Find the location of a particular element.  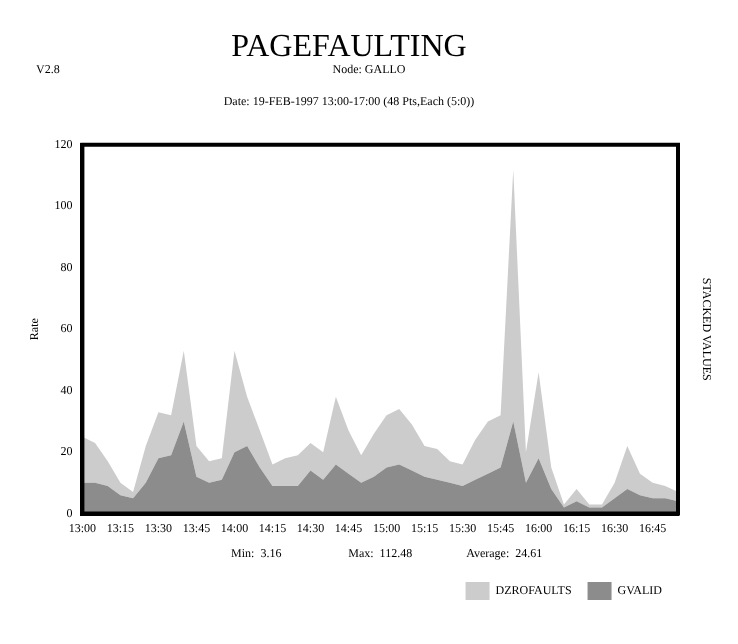

chart-title: PAGEFAULTING is located at coordinates (349, 46).